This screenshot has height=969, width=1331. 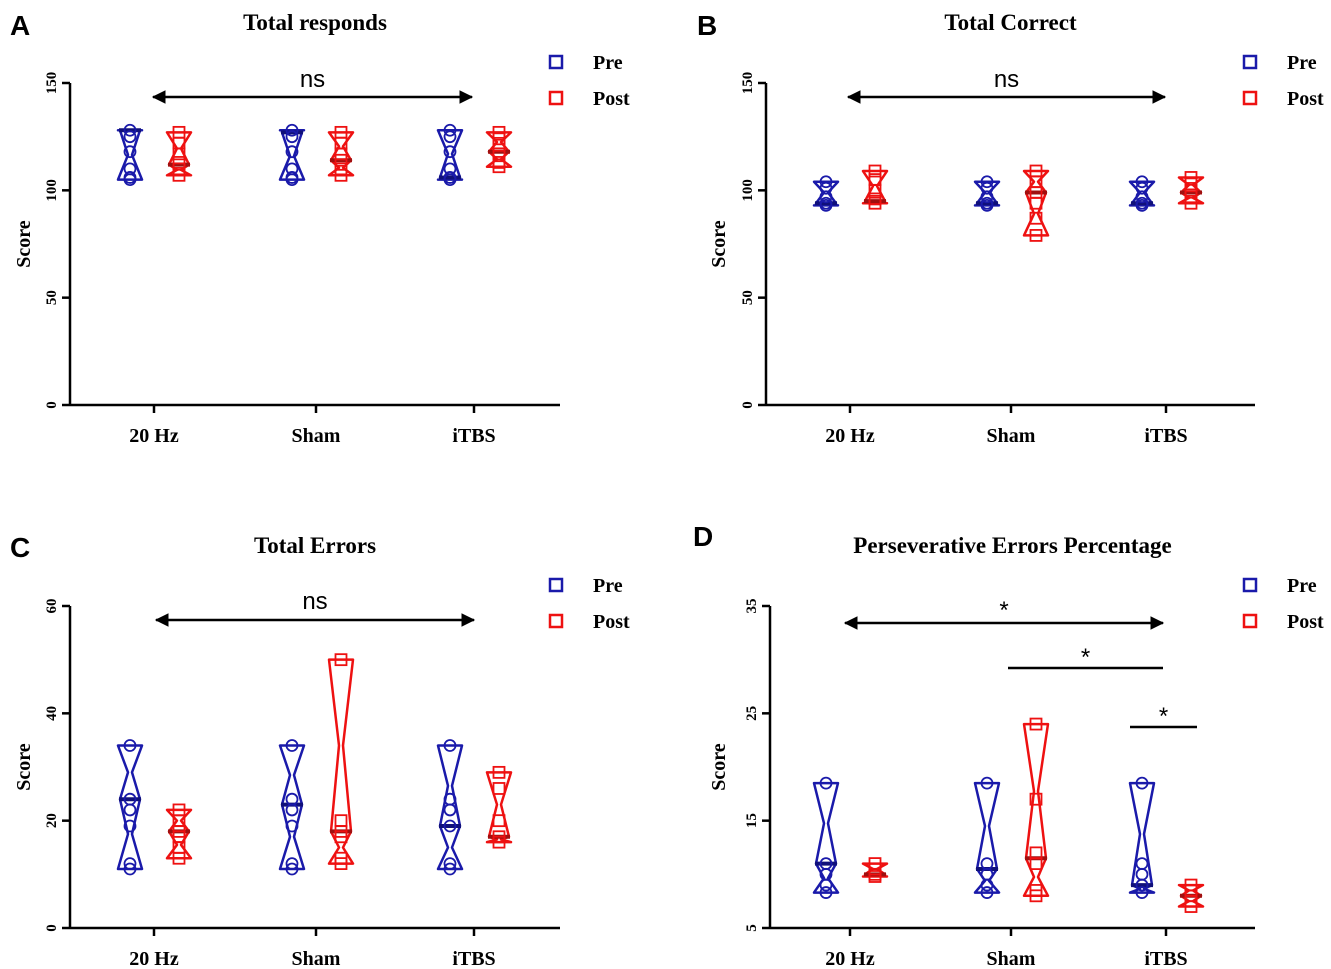 What do you see at coordinates (850, 436) in the screenshot?
I see `x-tick-label: 20 Hz` at bounding box center [850, 436].